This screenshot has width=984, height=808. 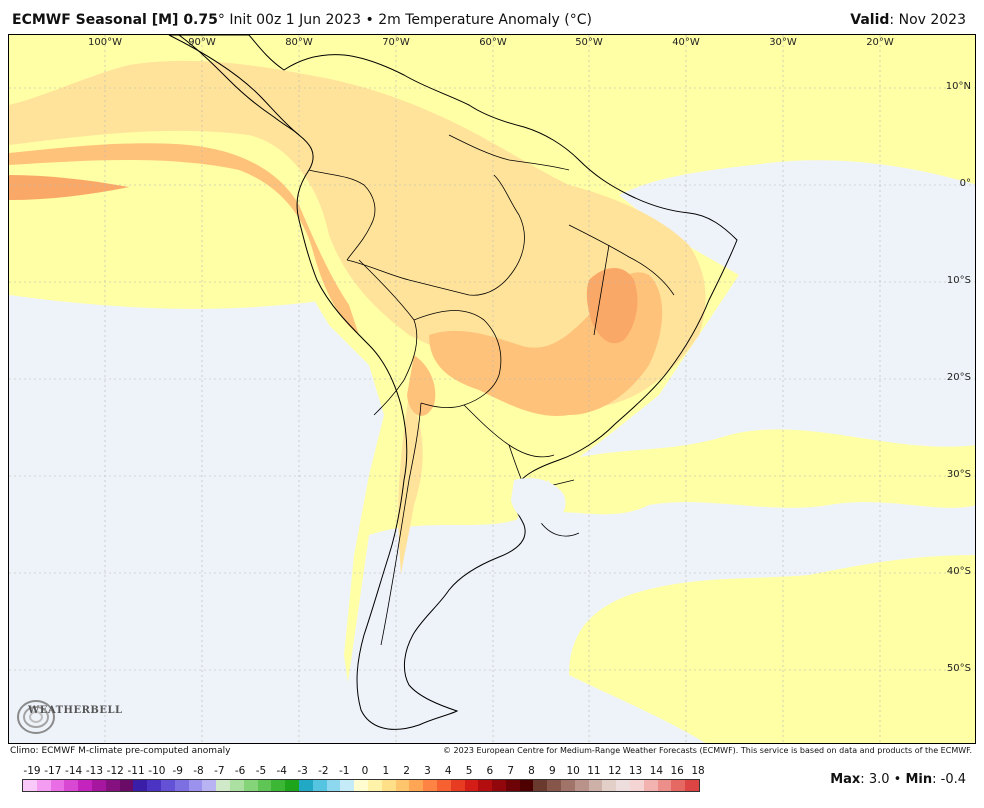 I want to click on colorbar-tick-label: -5, so click(x=261, y=771).